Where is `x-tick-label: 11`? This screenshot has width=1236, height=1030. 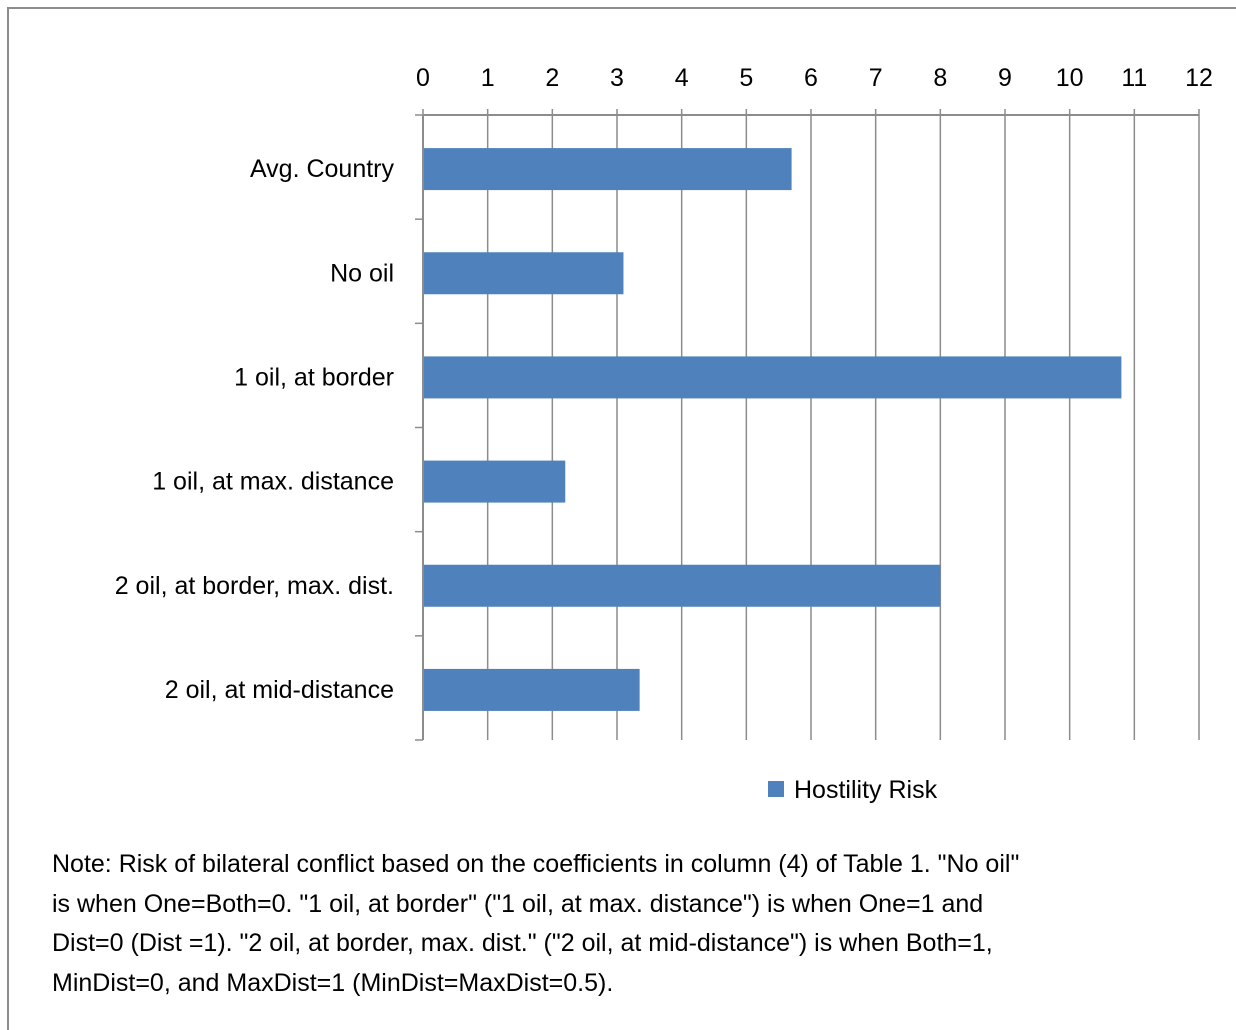
x-tick-label: 11 is located at coordinates (1134, 78).